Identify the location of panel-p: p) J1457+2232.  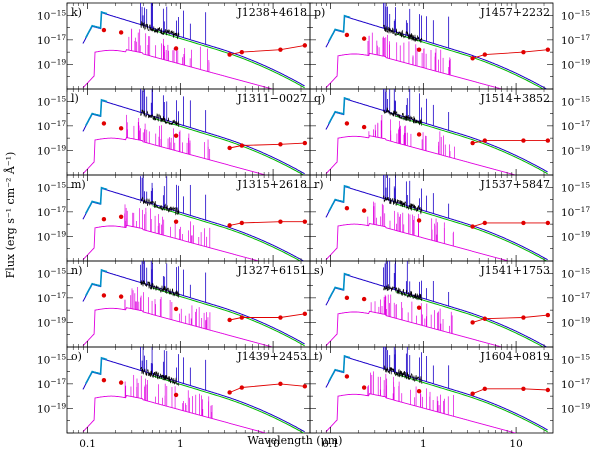
(431, 46).